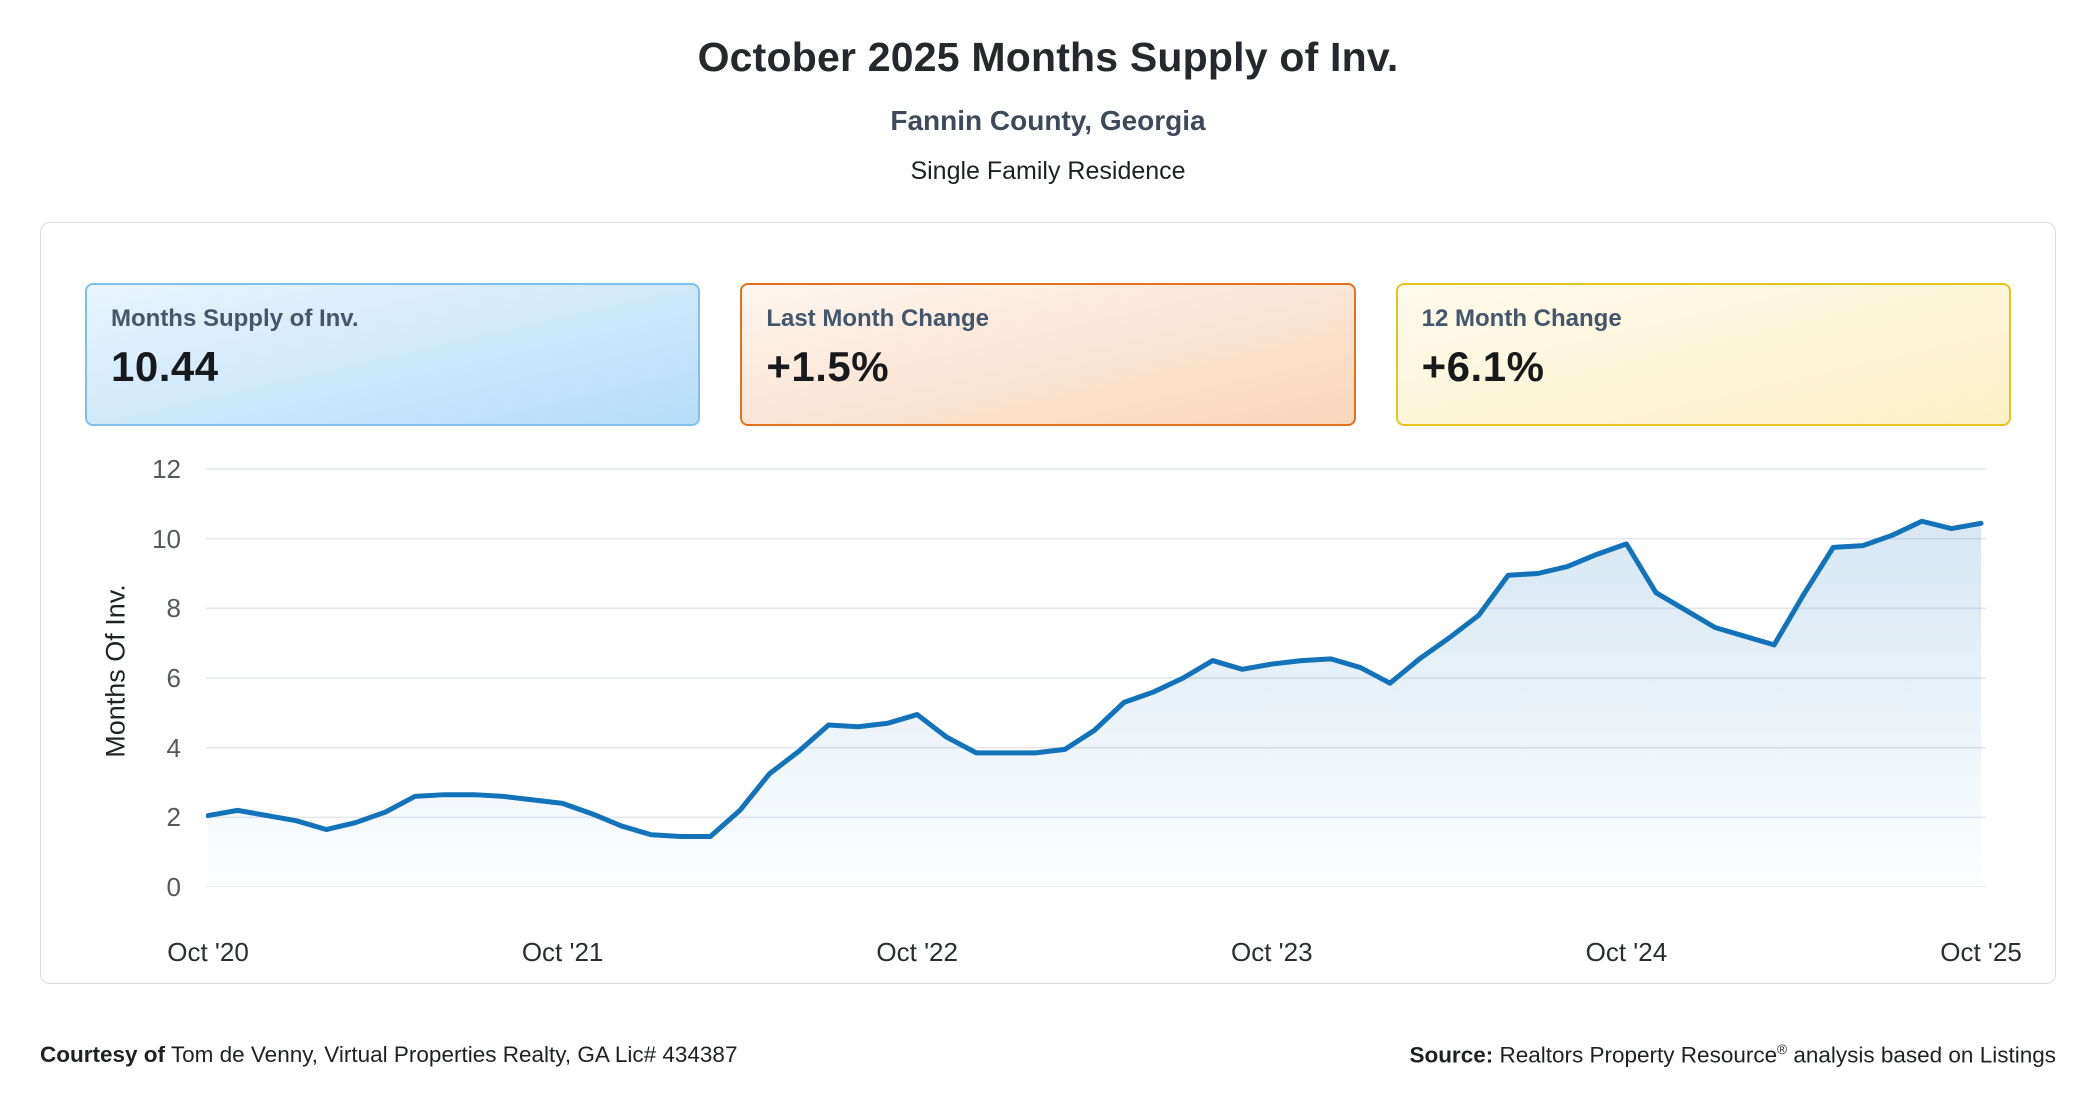 The width and height of the screenshot is (2096, 1100). What do you see at coordinates (1048, 171) in the screenshot?
I see `page-subtitle-property-type: Single Family Residence` at bounding box center [1048, 171].